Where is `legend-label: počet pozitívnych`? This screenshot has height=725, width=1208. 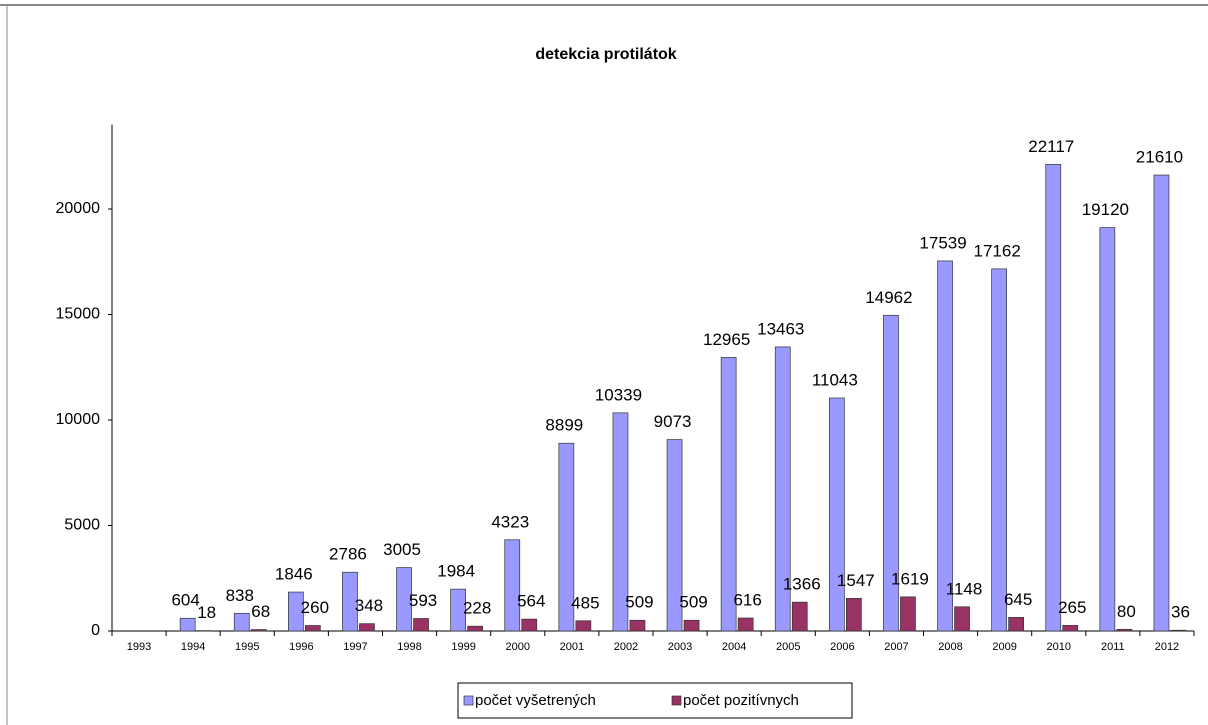 legend-label: počet pozitívnych is located at coordinates (741, 700).